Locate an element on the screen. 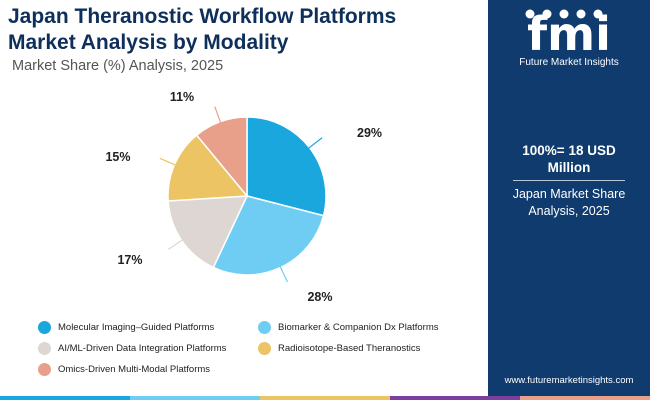 The height and width of the screenshot is (400, 650). legend-label: AI/ML-Driven Data Integration Platforms is located at coordinates (142, 348).